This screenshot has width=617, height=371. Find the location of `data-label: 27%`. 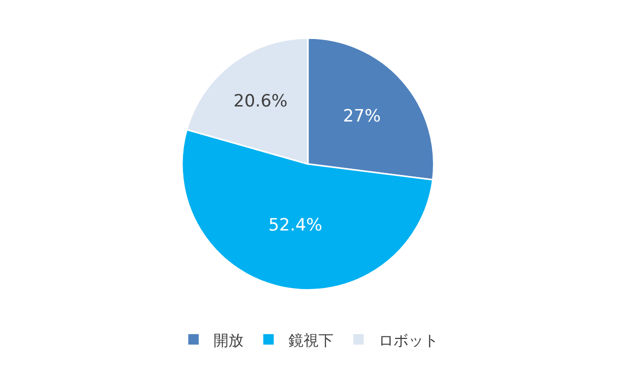

data-label: 27% is located at coordinates (361, 116).